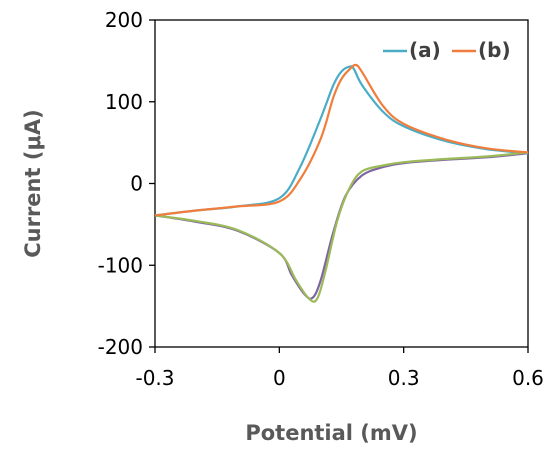  What do you see at coordinates (136, 184) in the screenshot?
I see `y-tick-label: 0` at bounding box center [136, 184].